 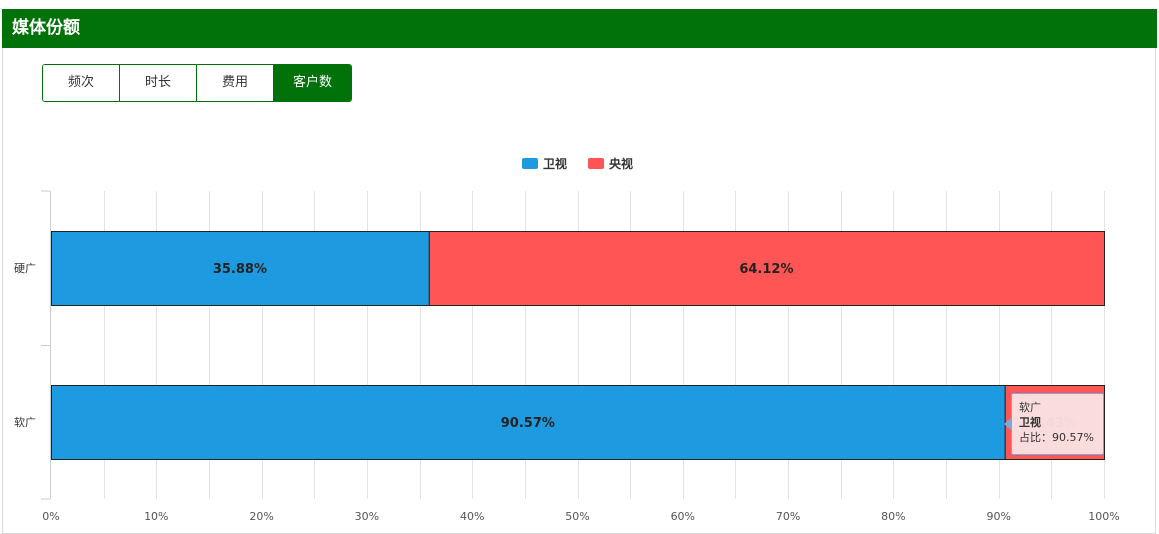 I want to click on x-tick-label: 70%, so click(x=788, y=516).